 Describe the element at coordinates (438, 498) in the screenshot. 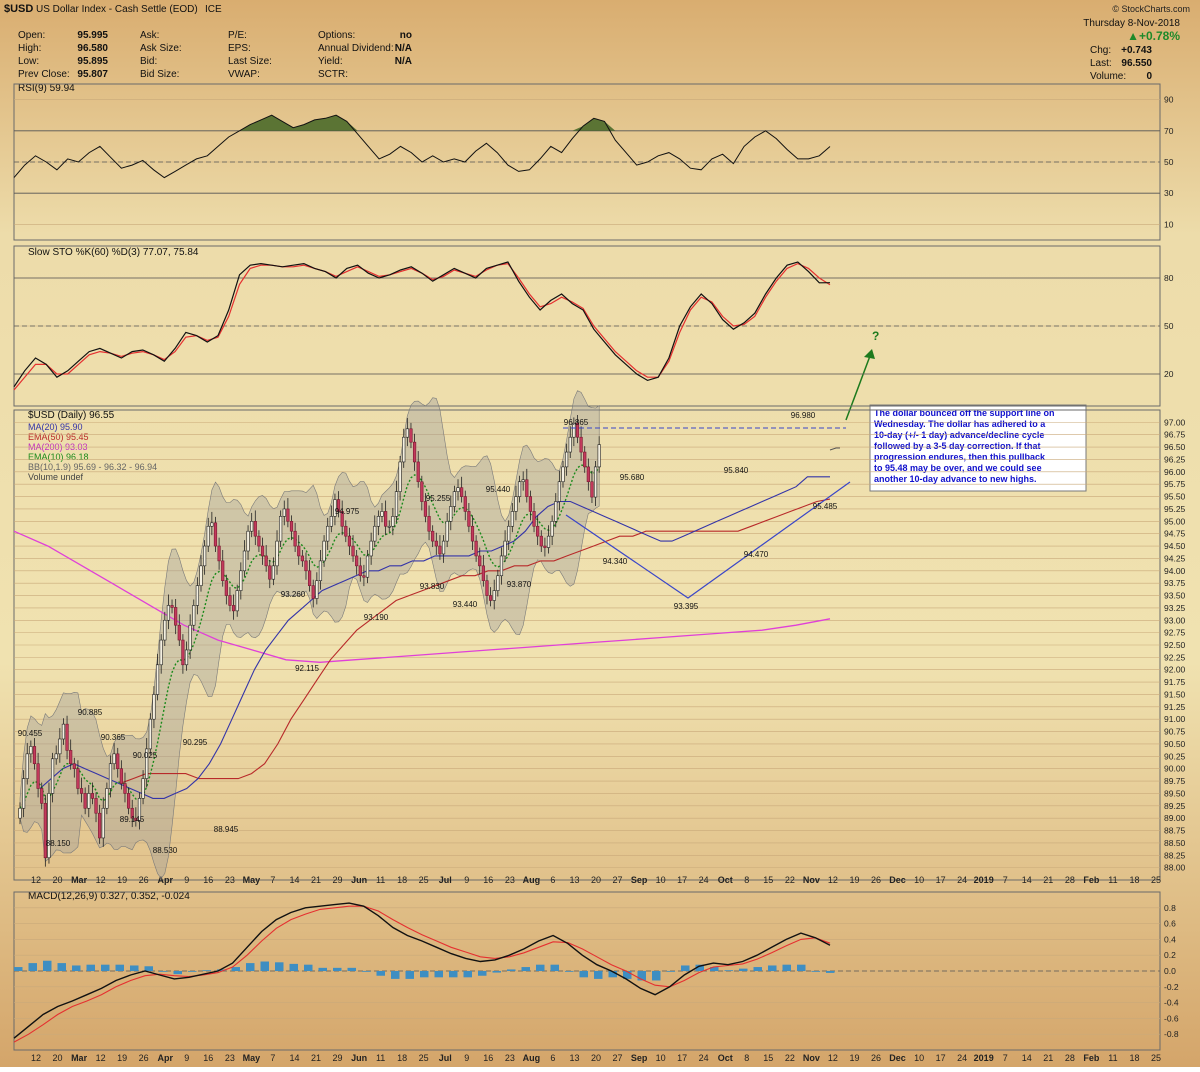

I see `price-label: 95.255` at that location.